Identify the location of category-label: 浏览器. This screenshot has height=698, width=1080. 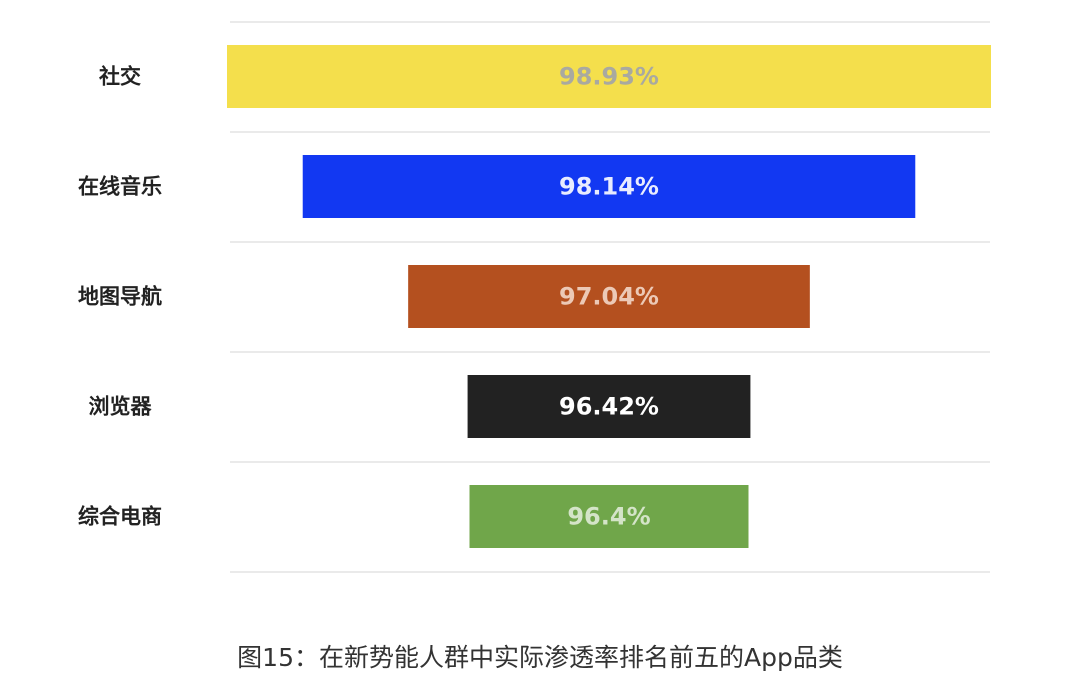
(121, 407).